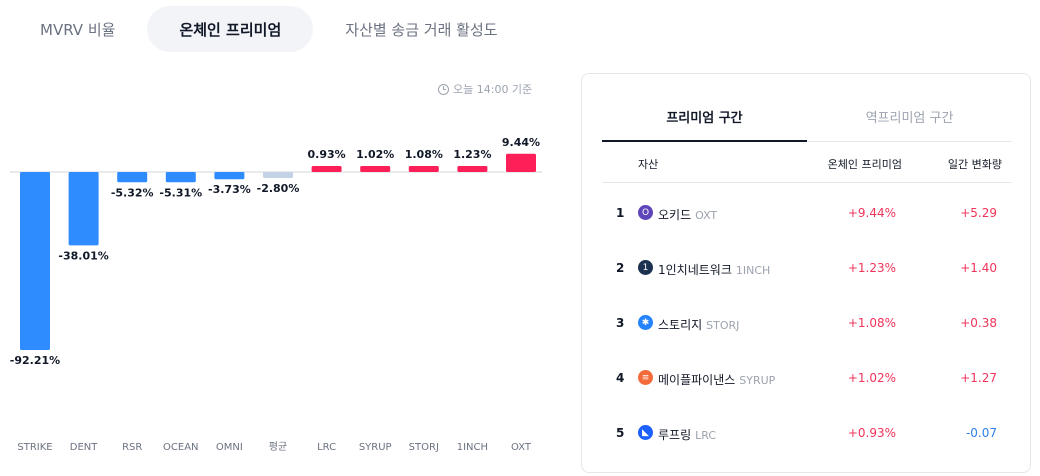  I want to click on data-label-RSR: -5.32%, so click(132, 192).